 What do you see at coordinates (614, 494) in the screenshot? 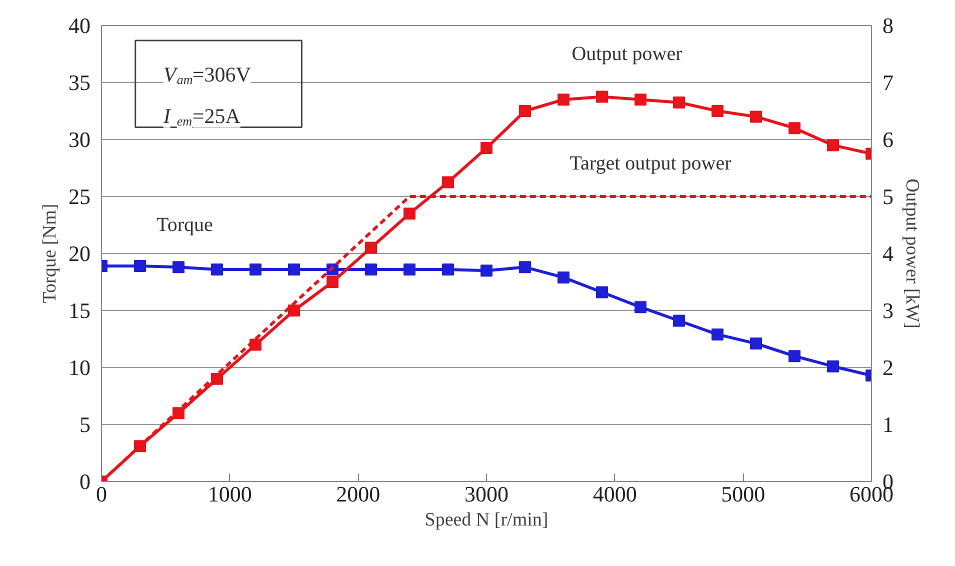
I see `x-tick-label: 4000` at bounding box center [614, 494].